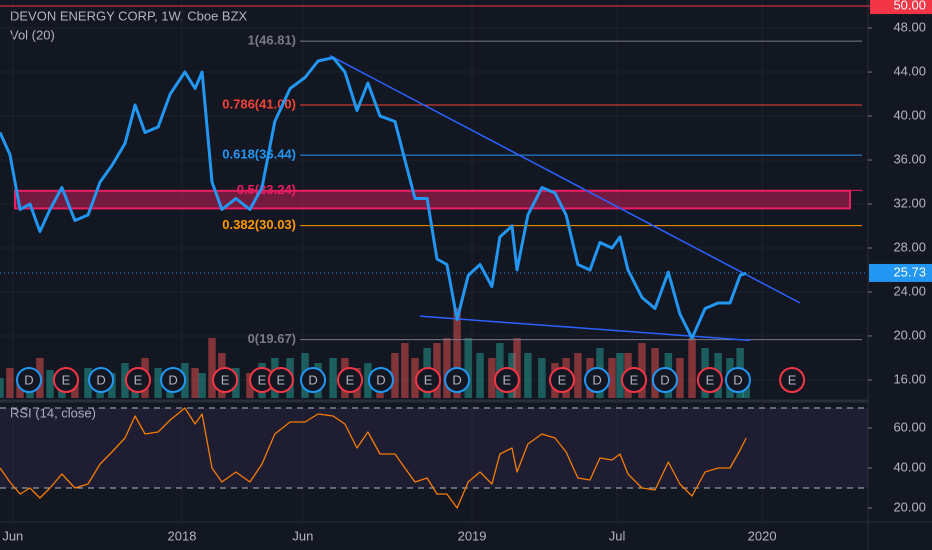  Describe the element at coordinates (909, 378) in the screenshot. I see `y-tick-label: 16.00` at that location.